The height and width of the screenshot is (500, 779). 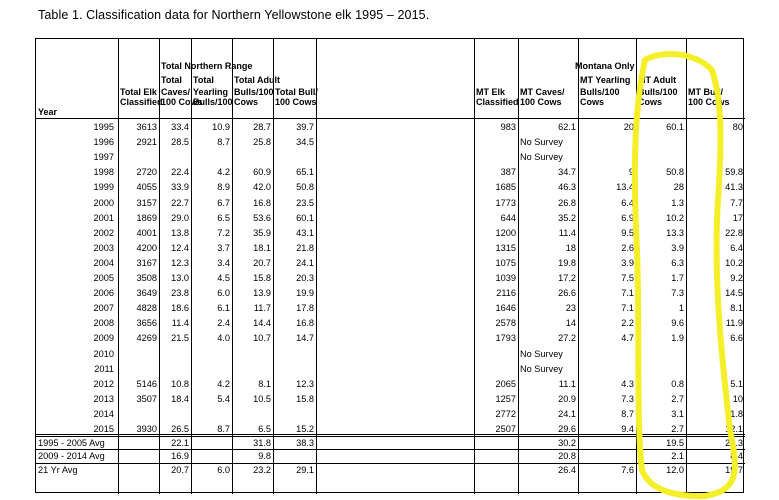 I want to click on summary-cell: 20.7, so click(x=180, y=469).